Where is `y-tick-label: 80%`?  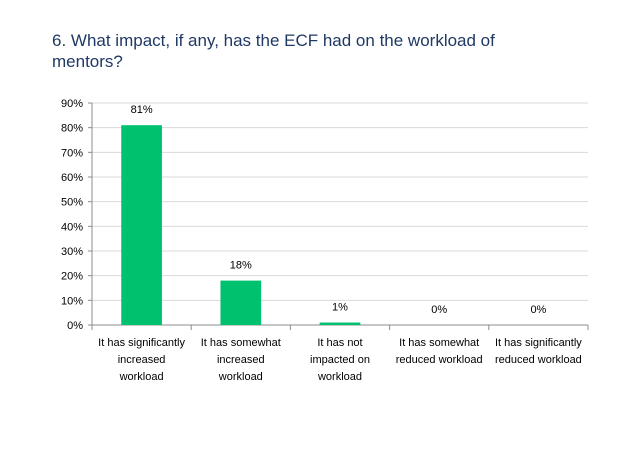
y-tick-label: 80% is located at coordinates (72, 129).